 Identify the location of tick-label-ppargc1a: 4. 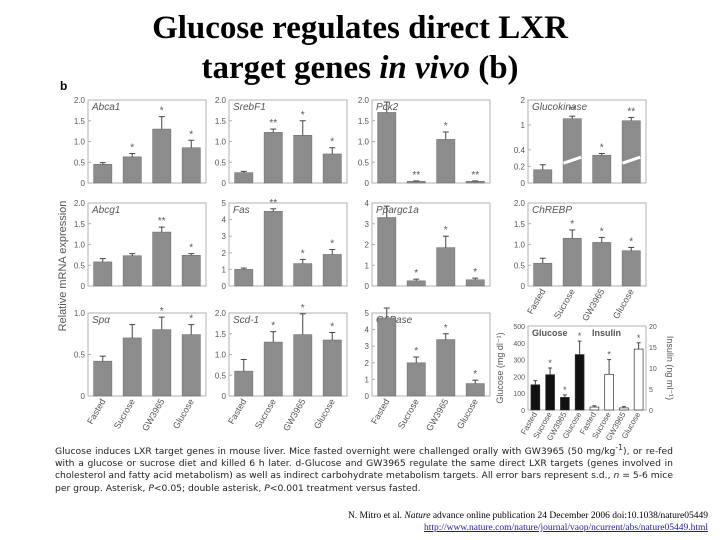
(367, 203).